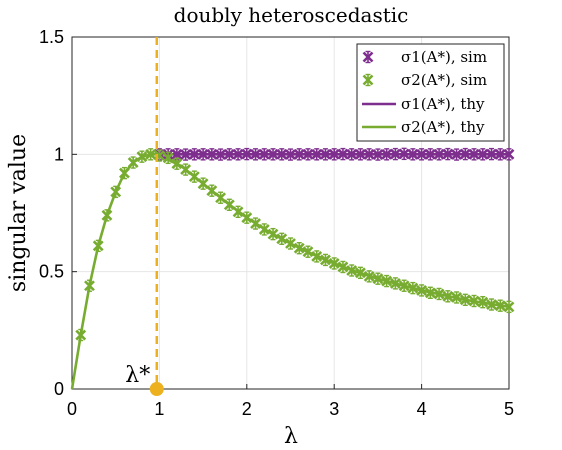 This screenshot has width=562, height=450. What do you see at coordinates (51, 37) in the screenshot?
I see `y-tick-label: 1.5` at bounding box center [51, 37].